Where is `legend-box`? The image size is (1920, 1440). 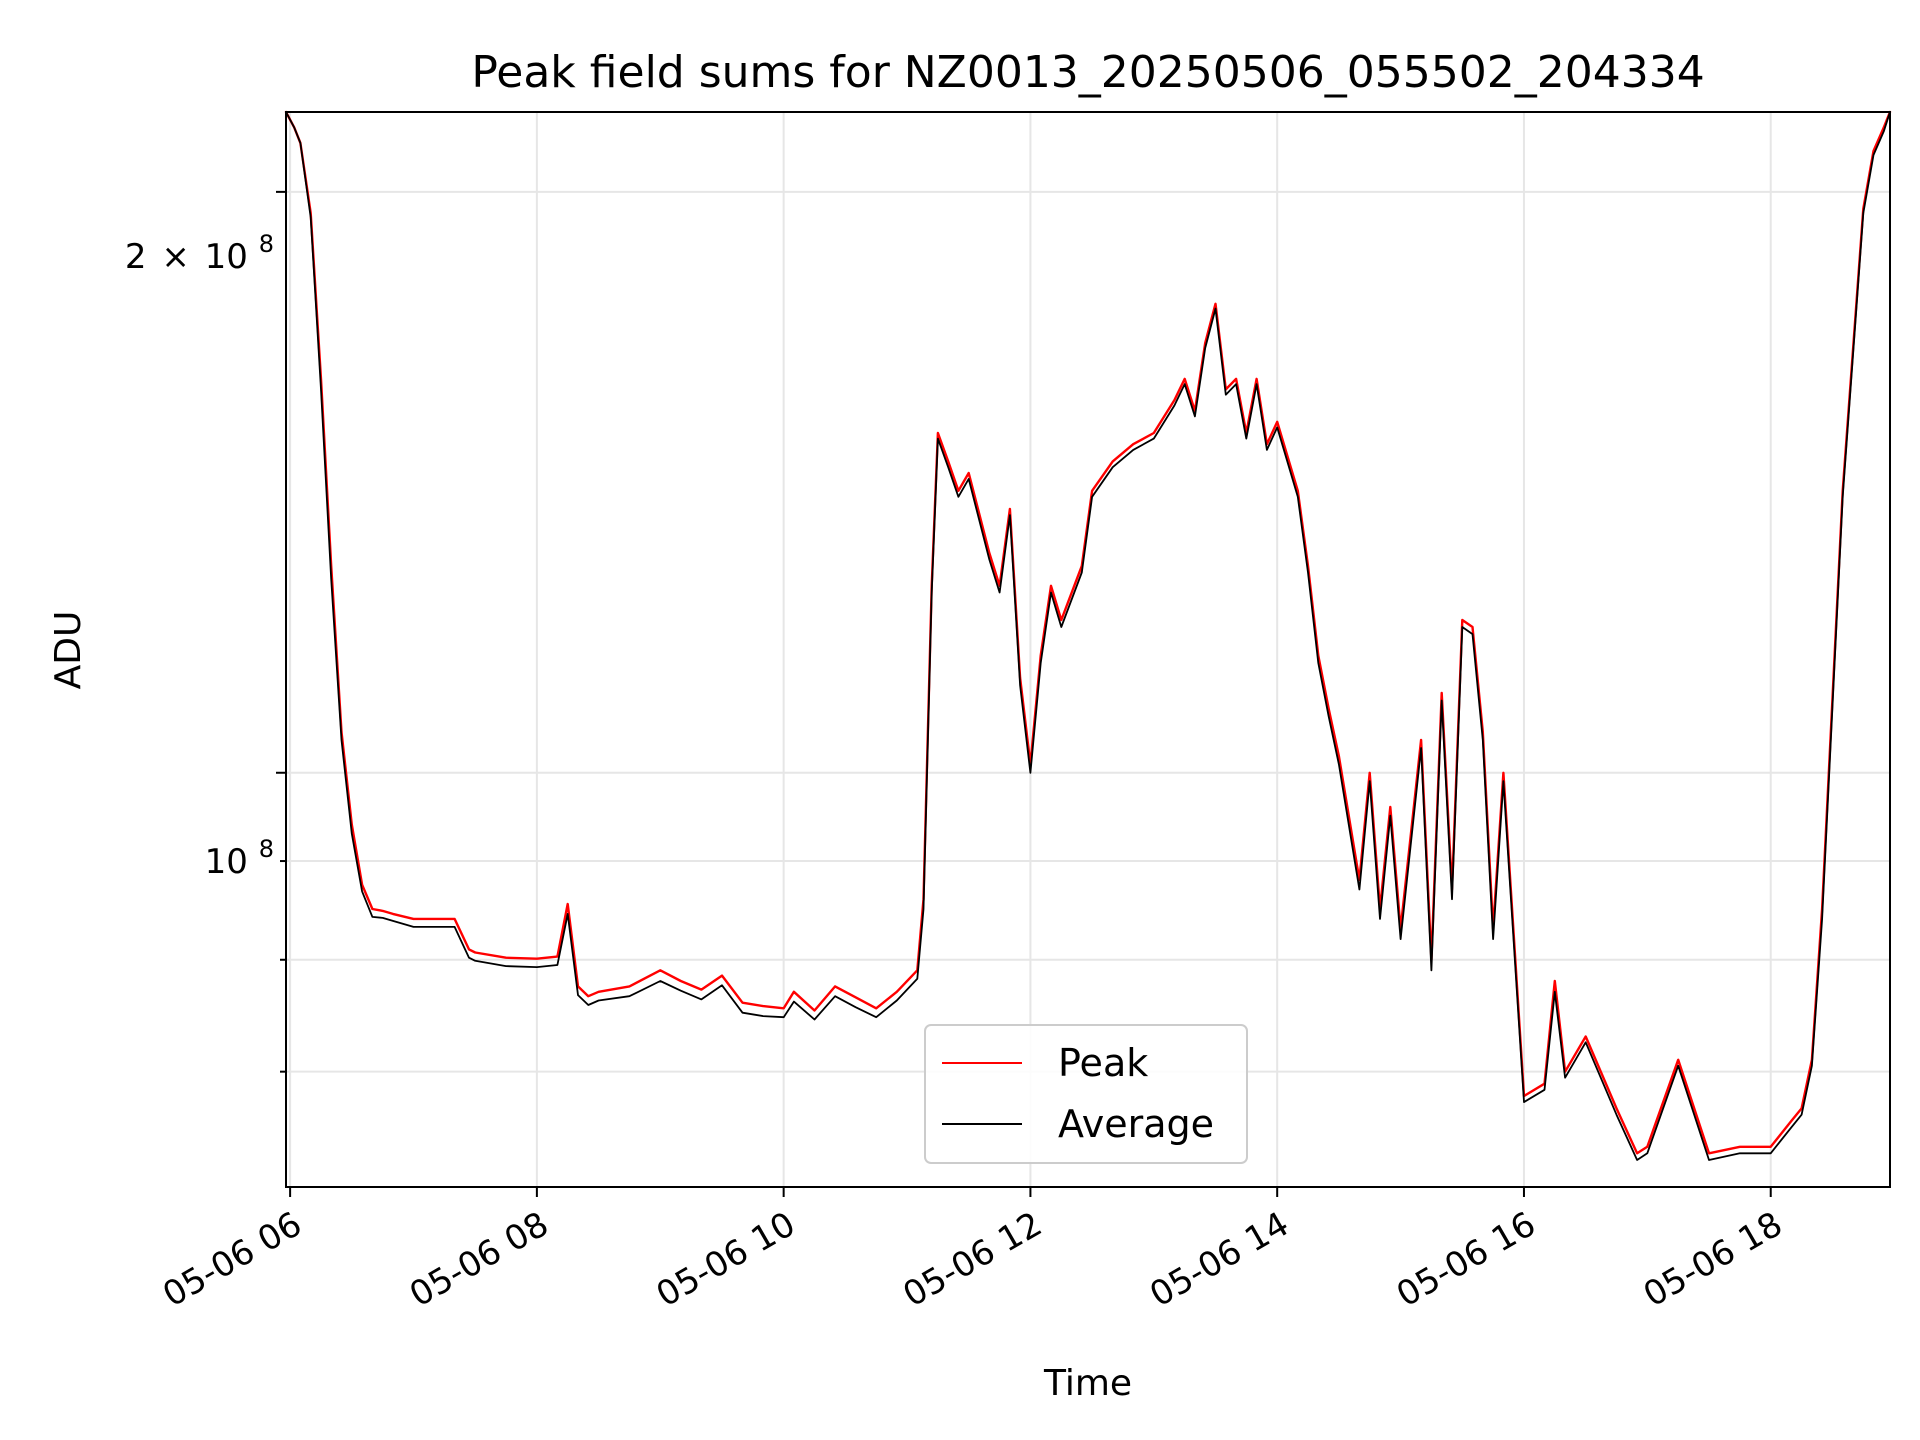
legend-box is located at coordinates (1086, 1094).